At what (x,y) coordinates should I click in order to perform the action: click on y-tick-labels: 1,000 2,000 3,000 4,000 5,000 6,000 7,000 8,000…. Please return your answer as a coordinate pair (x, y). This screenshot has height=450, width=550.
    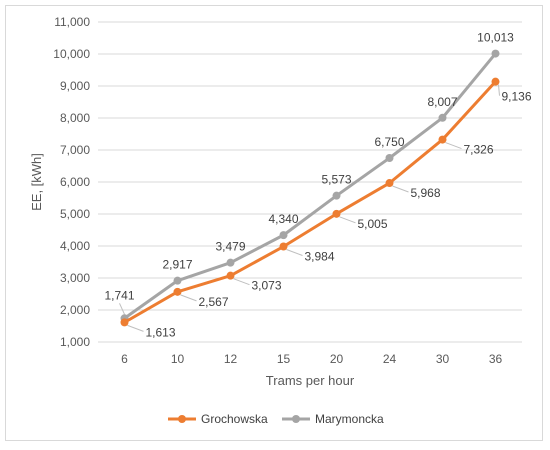
    Looking at the image, I should click on (71, 182).